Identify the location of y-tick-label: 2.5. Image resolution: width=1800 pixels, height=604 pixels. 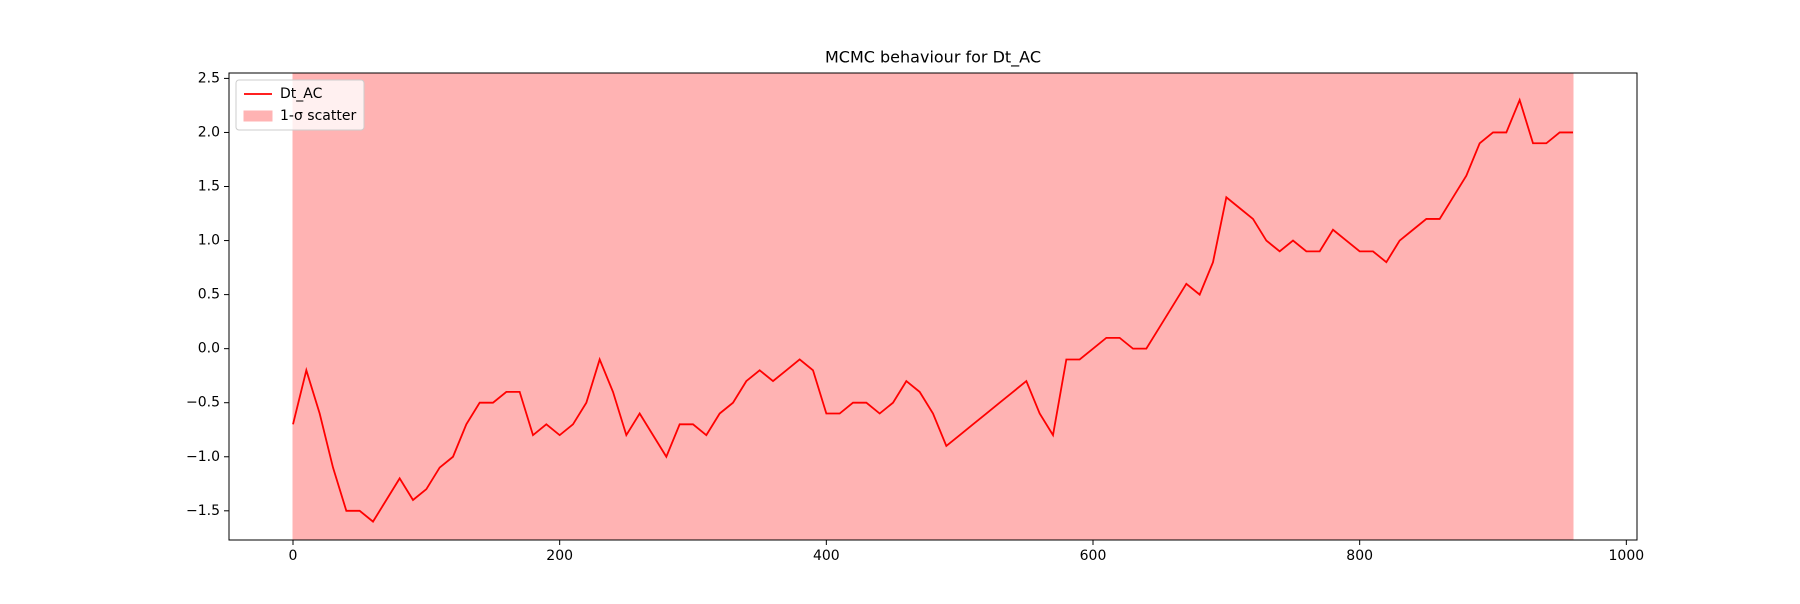
(209, 78).